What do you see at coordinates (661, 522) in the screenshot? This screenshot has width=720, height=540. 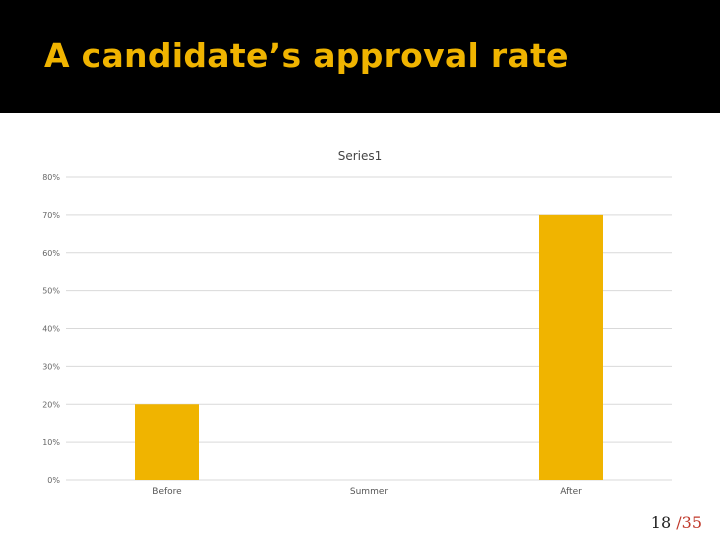 I see `page-current: 18` at bounding box center [661, 522].